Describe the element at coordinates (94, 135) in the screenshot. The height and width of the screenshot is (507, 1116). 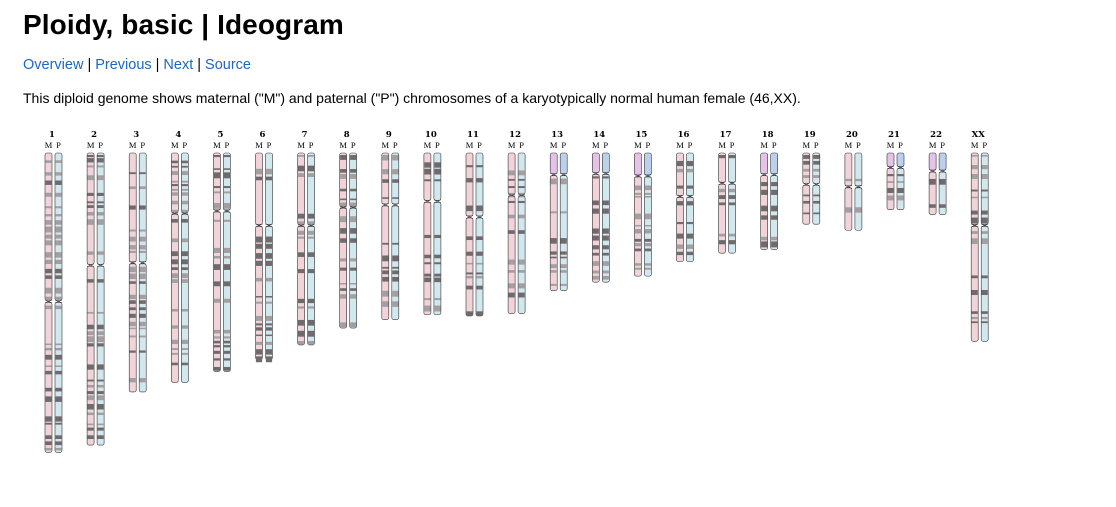
I see `chromosome-label: 2` at that location.